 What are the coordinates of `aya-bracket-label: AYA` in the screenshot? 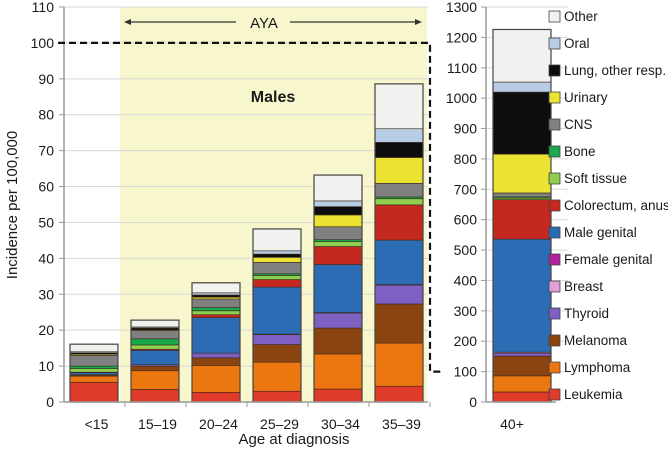 It's located at (264, 23).